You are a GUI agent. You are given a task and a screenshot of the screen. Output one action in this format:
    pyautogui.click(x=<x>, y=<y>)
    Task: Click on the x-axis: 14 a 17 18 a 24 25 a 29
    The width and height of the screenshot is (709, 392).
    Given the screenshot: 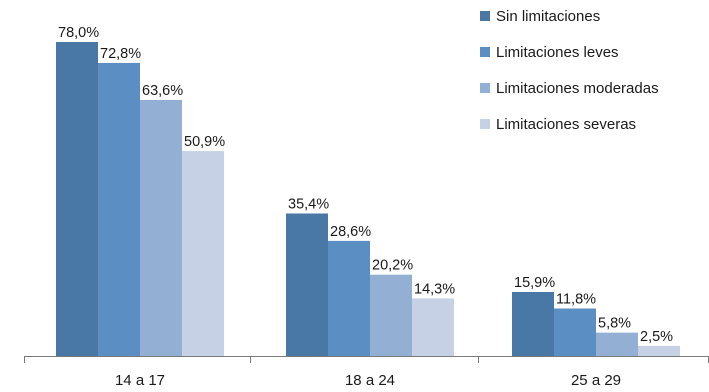 What is the action you would take?
    pyautogui.click(x=366, y=372)
    